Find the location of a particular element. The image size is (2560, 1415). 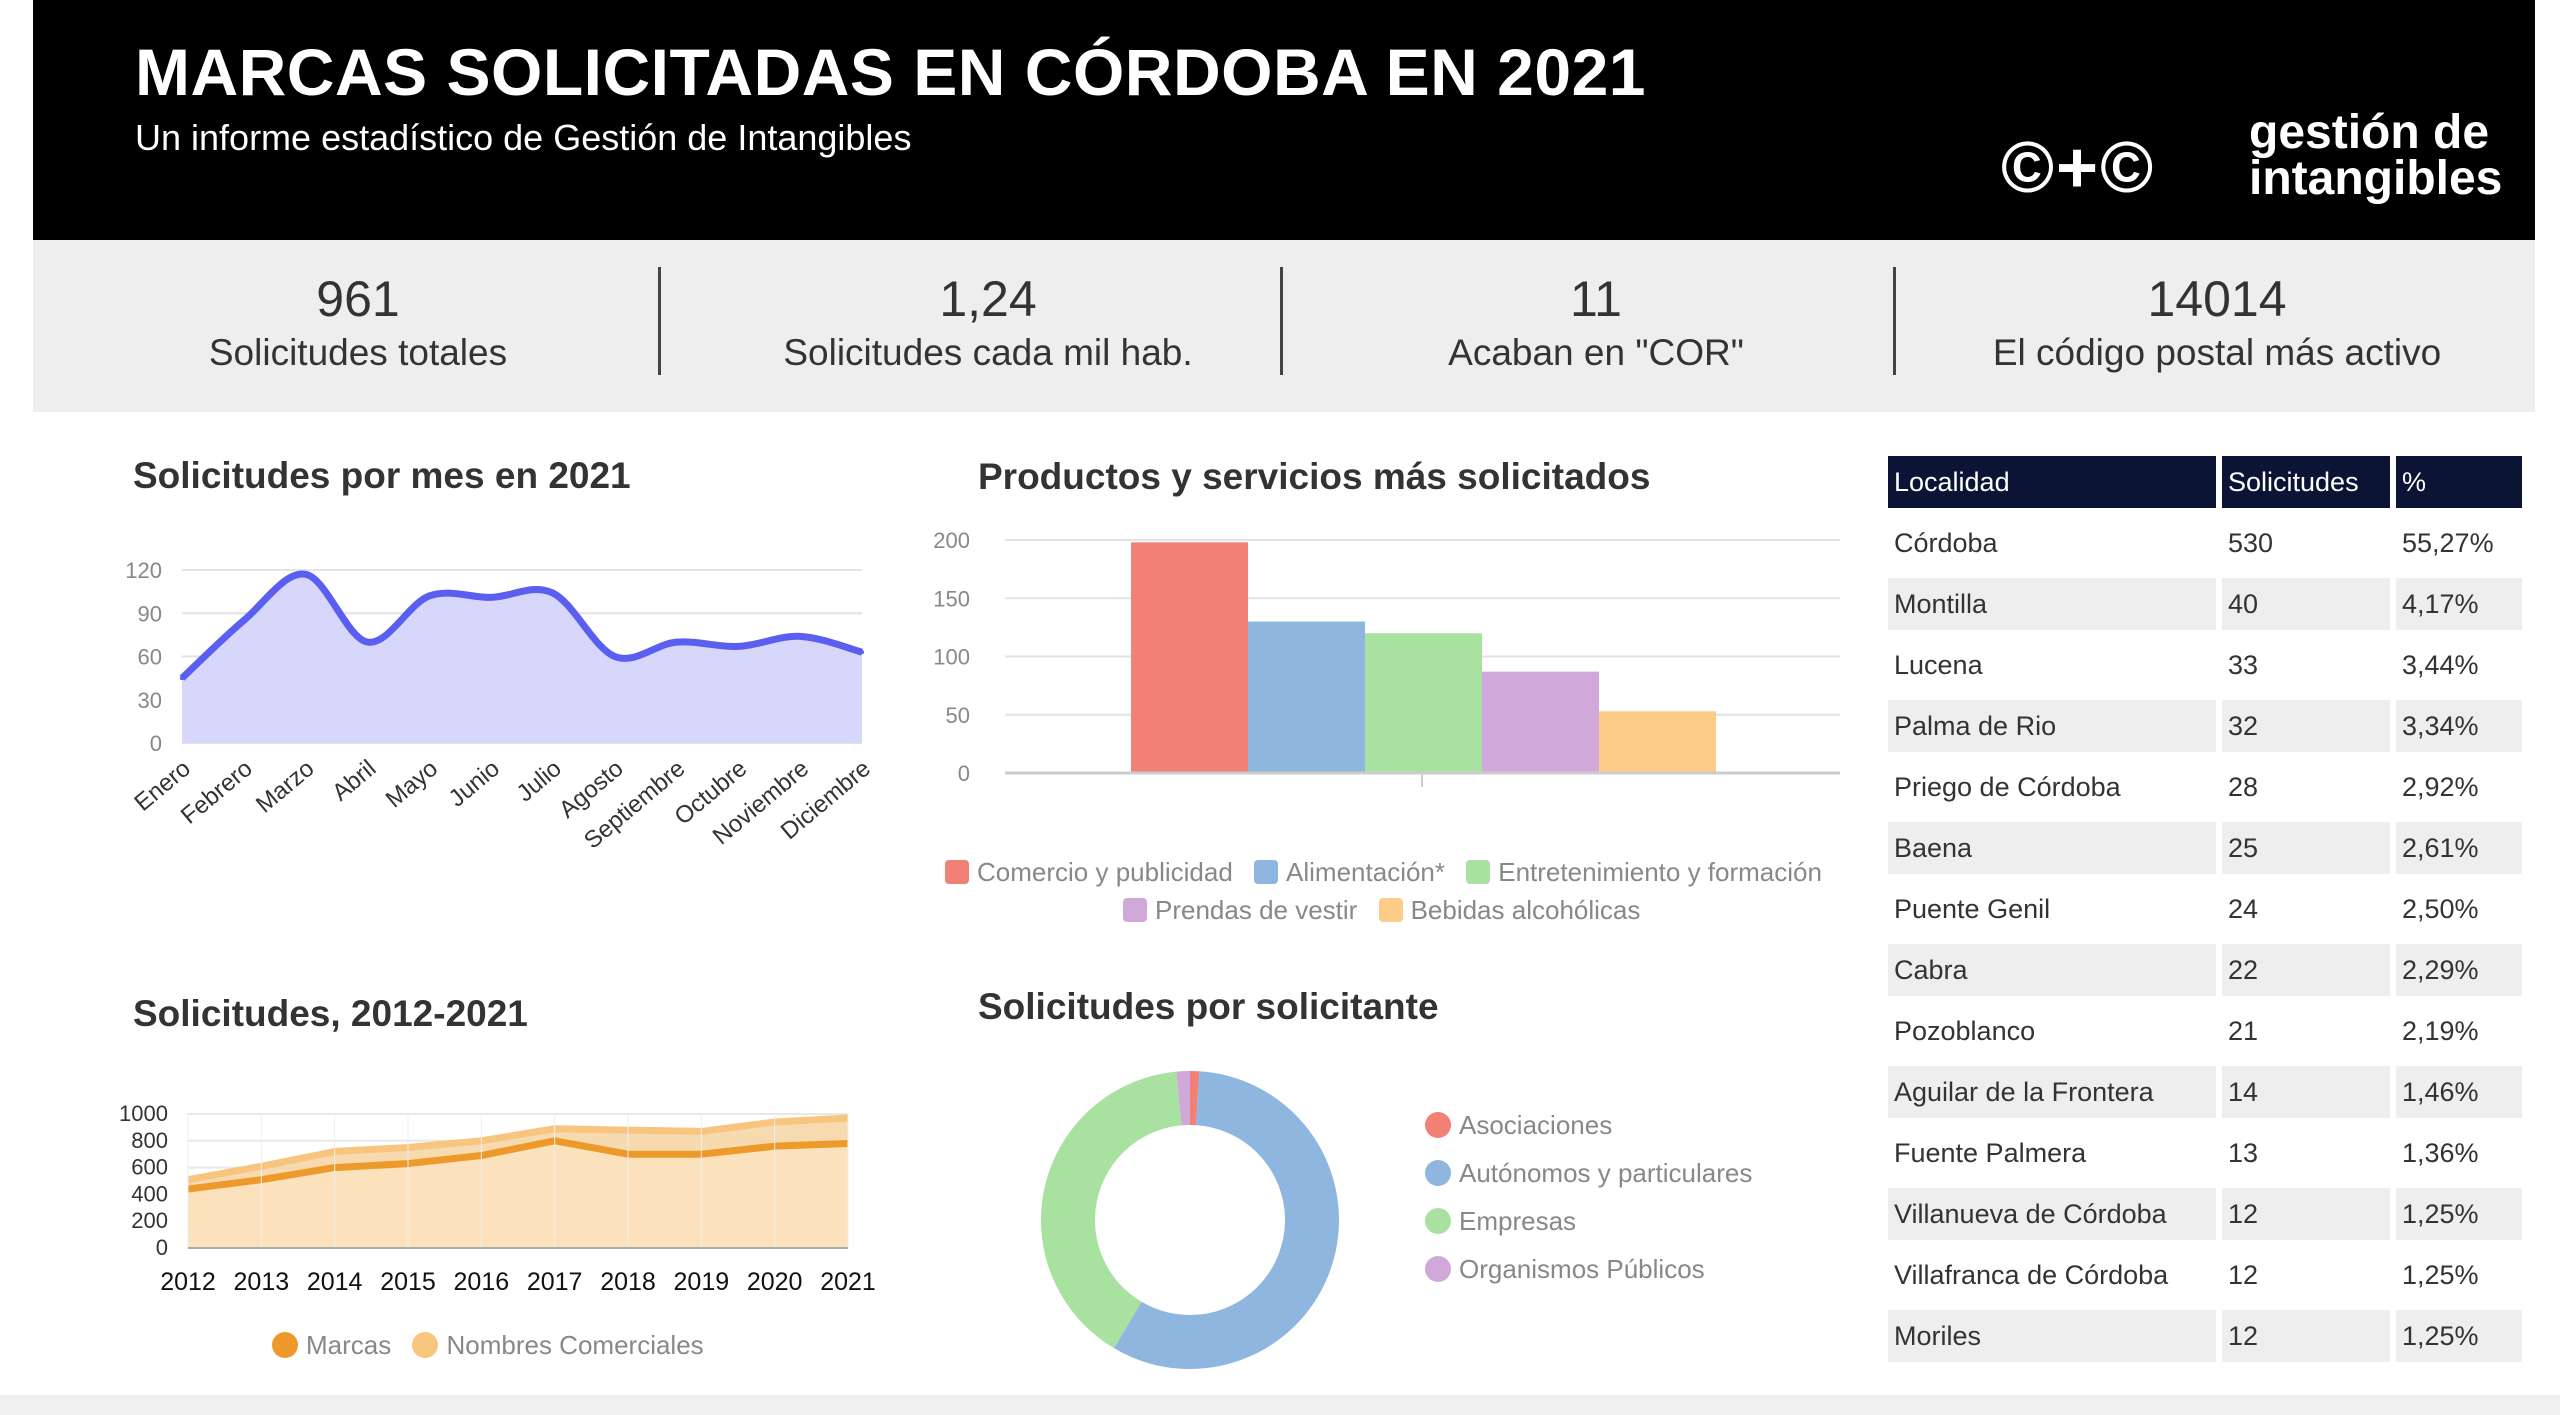

report-title: MARCAS SOLICITADAS EN CÓRDOBA EN 2021 is located at coordinates (891, 72).